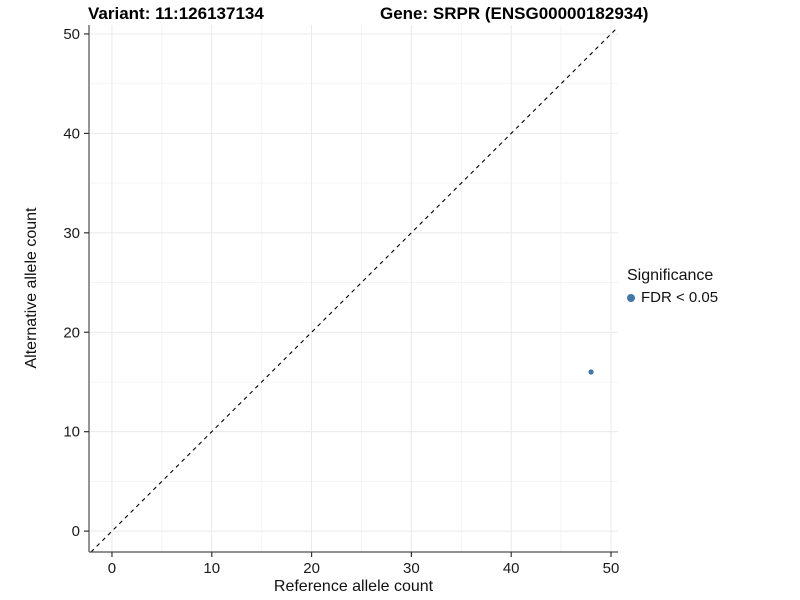 This screenshot has width=800, height=600. I want to click on legend-title: Significance, so click(670, 275).